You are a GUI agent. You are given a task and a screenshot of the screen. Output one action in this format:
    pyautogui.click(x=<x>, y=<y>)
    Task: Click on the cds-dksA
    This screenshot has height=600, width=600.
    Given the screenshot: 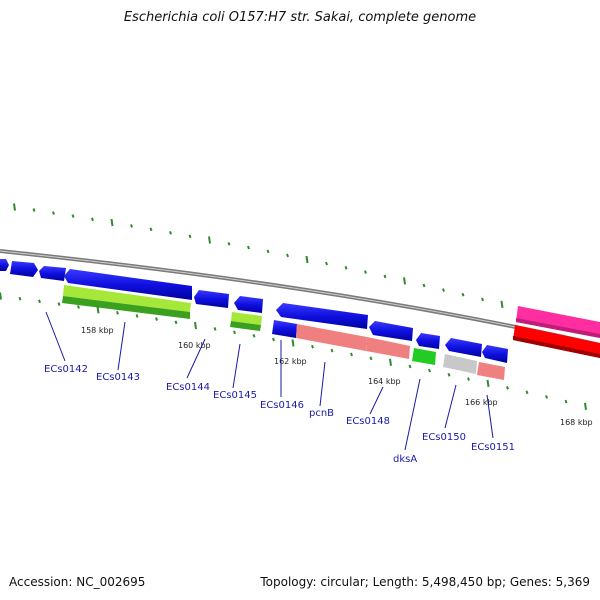 What is the action you would take?
    pyautogui.click(x=424, y=356)
    